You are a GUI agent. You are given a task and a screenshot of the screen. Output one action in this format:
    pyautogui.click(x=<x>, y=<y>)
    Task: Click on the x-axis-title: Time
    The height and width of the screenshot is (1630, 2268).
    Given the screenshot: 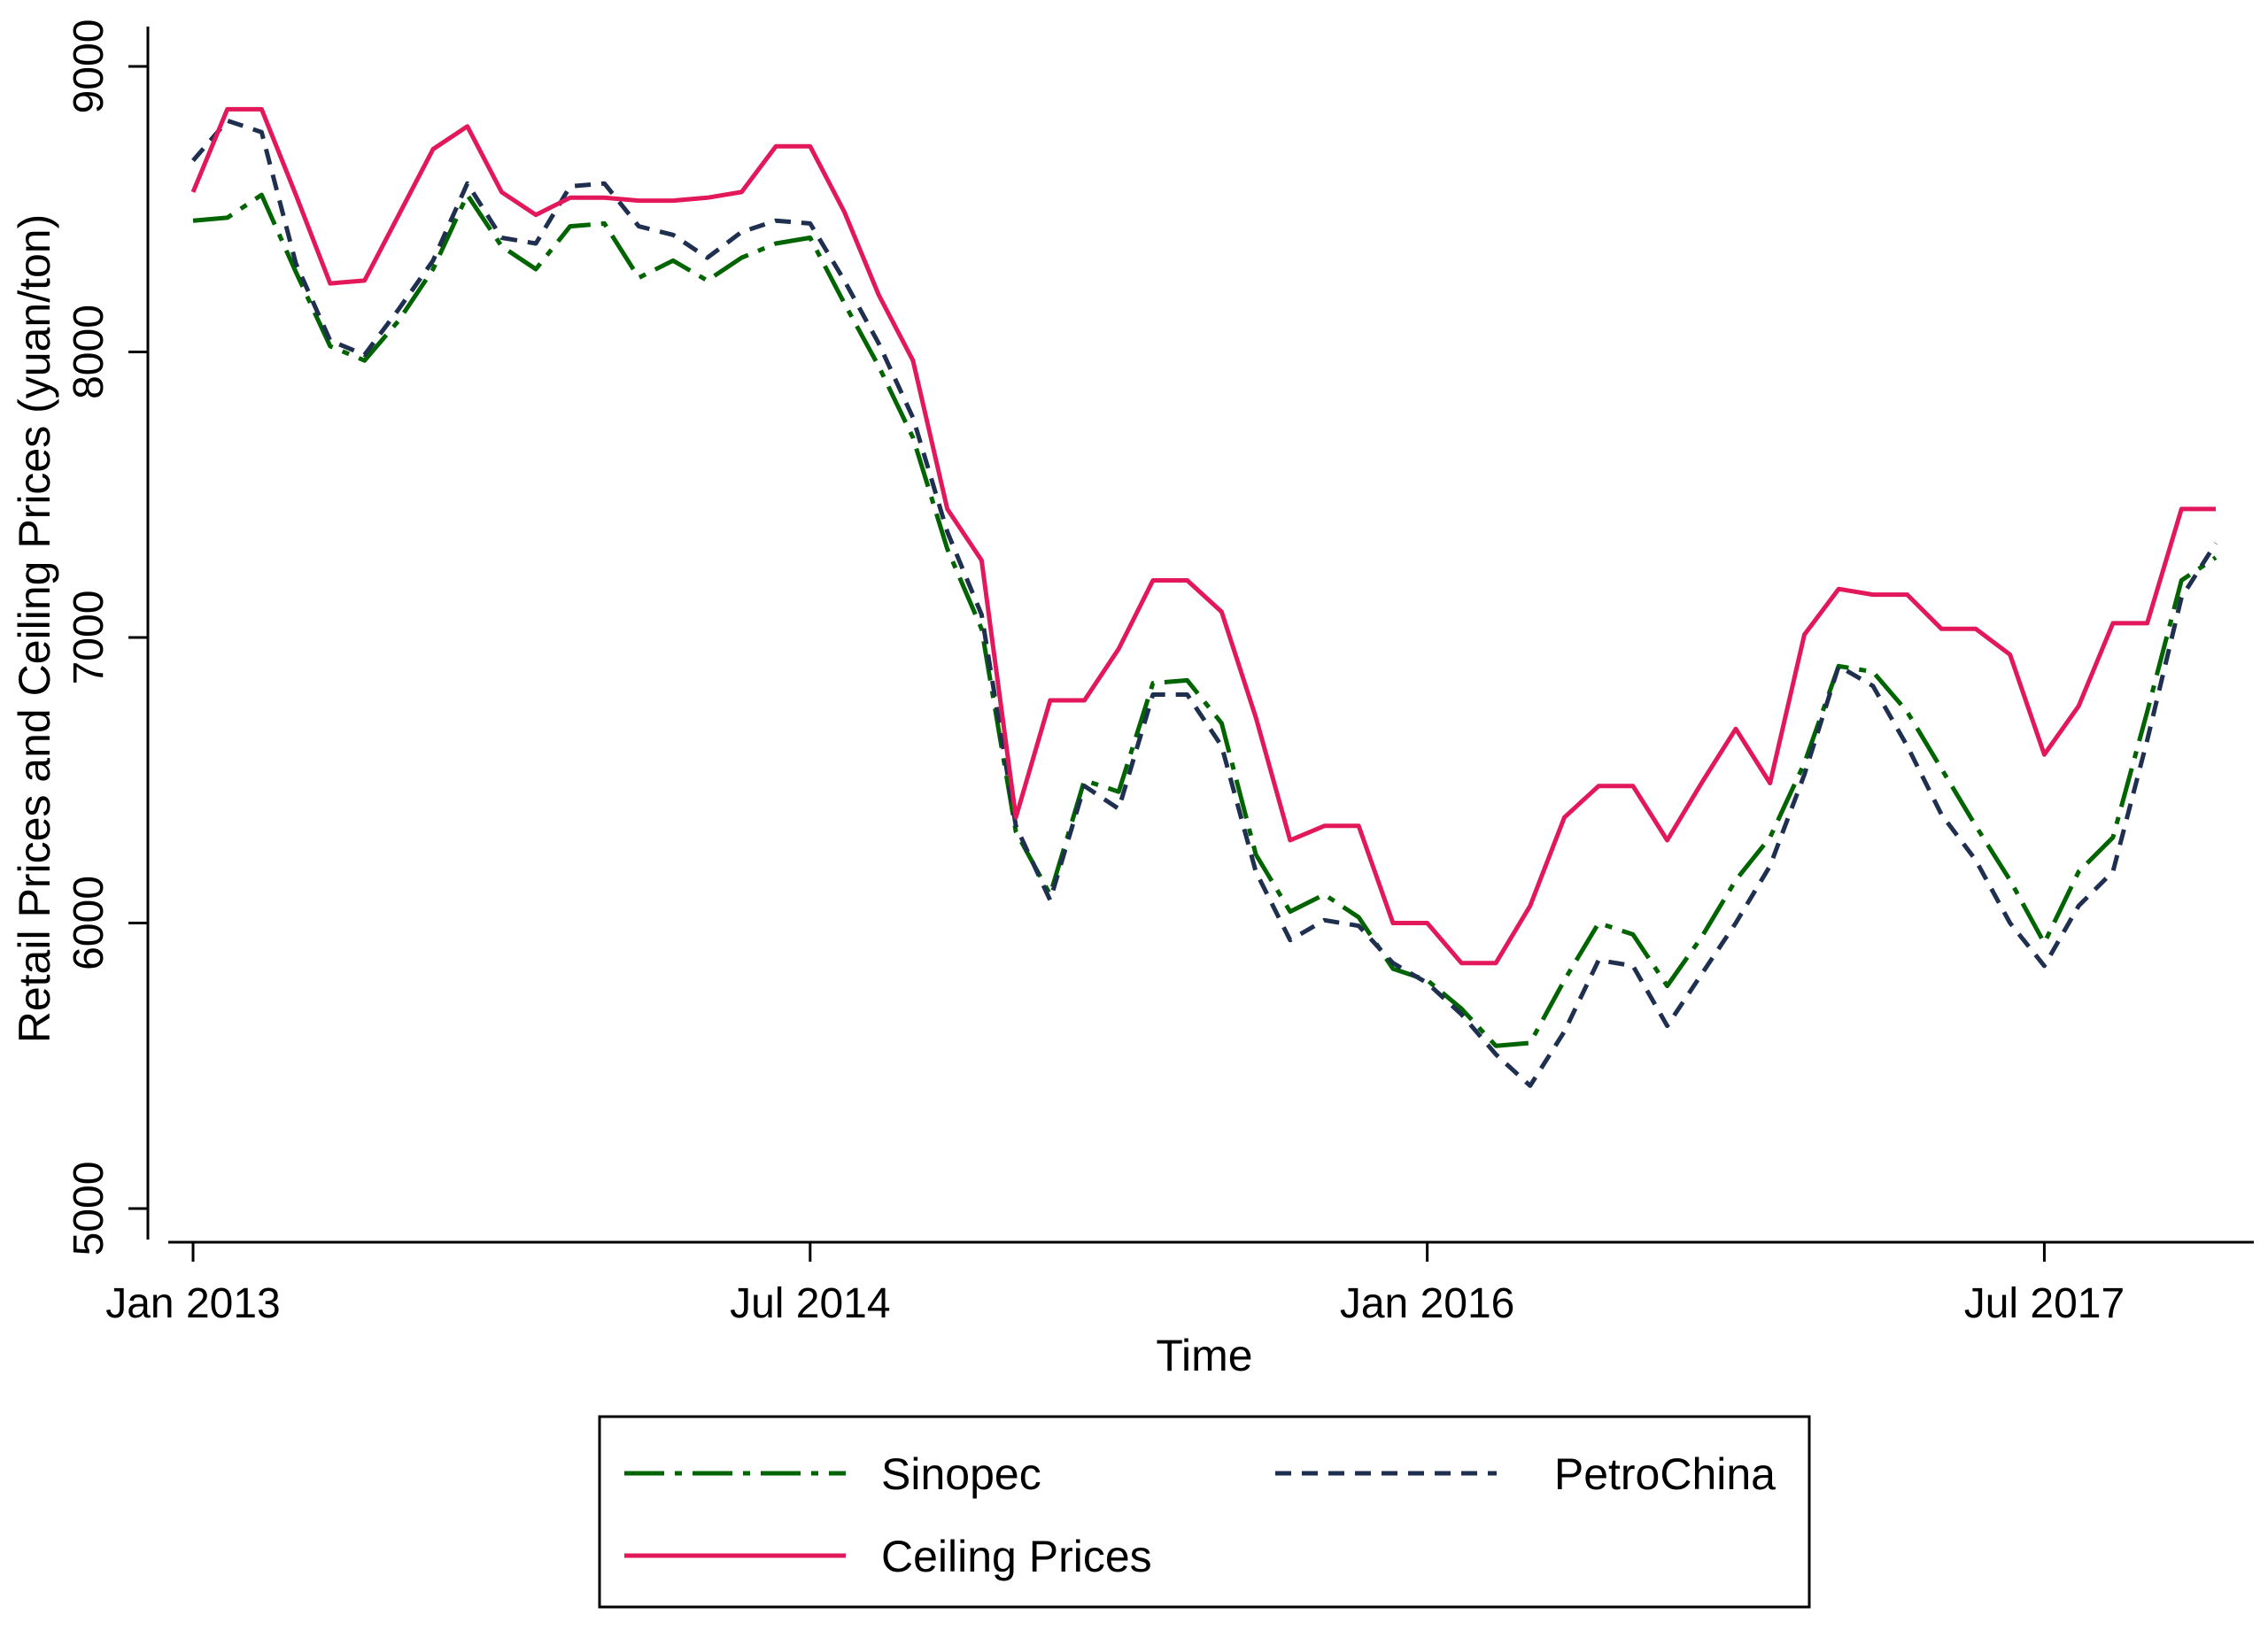 What is the action you would take?
    pyautogui.click(x=1204, y=1355)
    